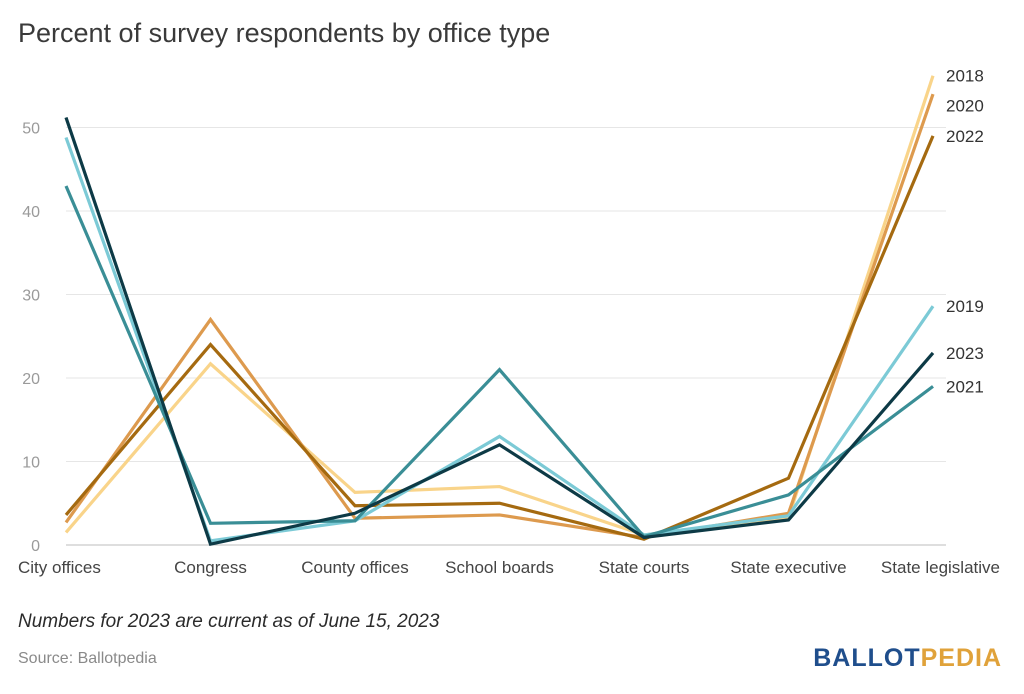 The height and width of the screenshot is (694, 1024). What do you see at coordinates (965, 136) in the screenshot?
I see `series-label-2022: 2022` at bounding box center [965, 136].